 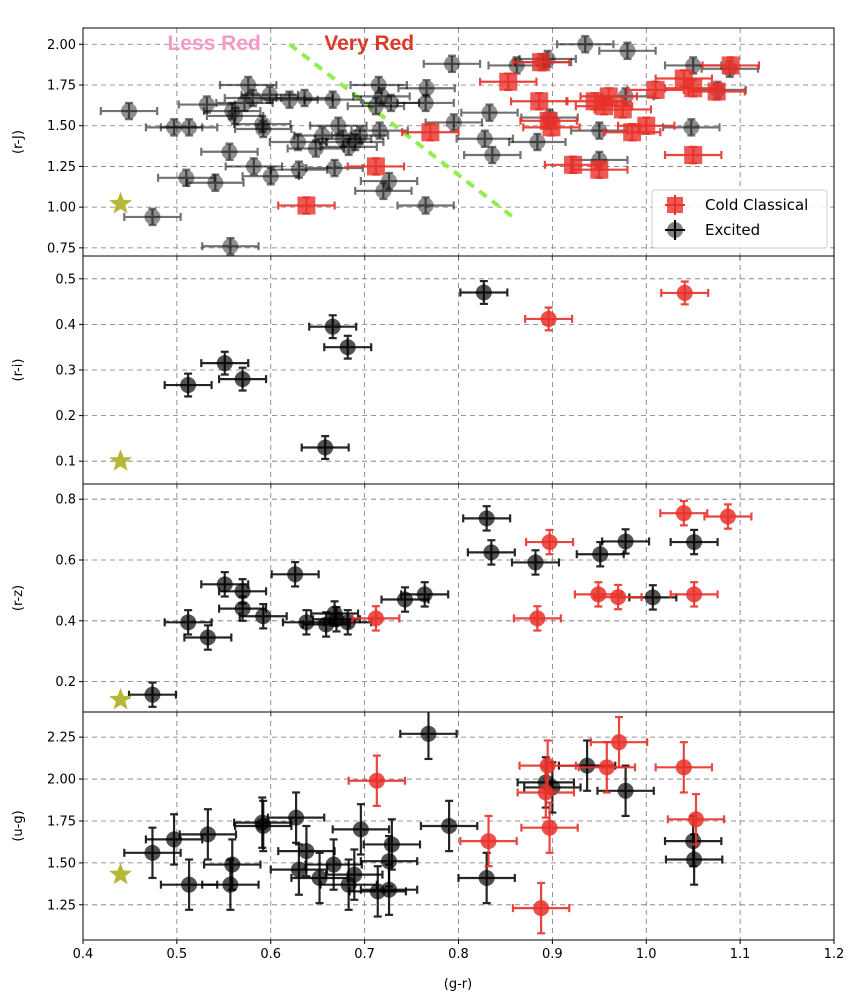 I want to click on y-tick-label: 0.3, so click(x=65, y=371).